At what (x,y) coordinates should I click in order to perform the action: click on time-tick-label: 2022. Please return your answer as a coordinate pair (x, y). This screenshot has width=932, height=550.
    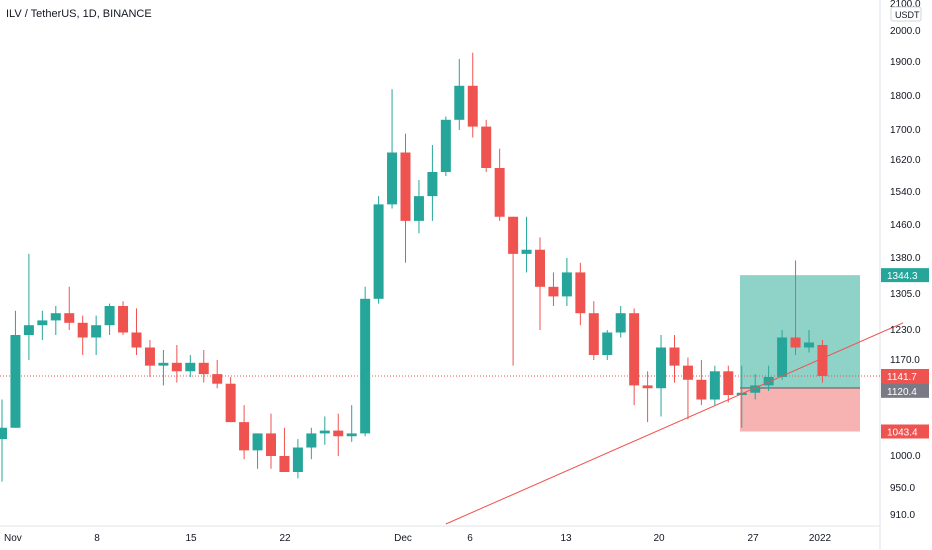
    Looking at the image, I should click on (820, 538).